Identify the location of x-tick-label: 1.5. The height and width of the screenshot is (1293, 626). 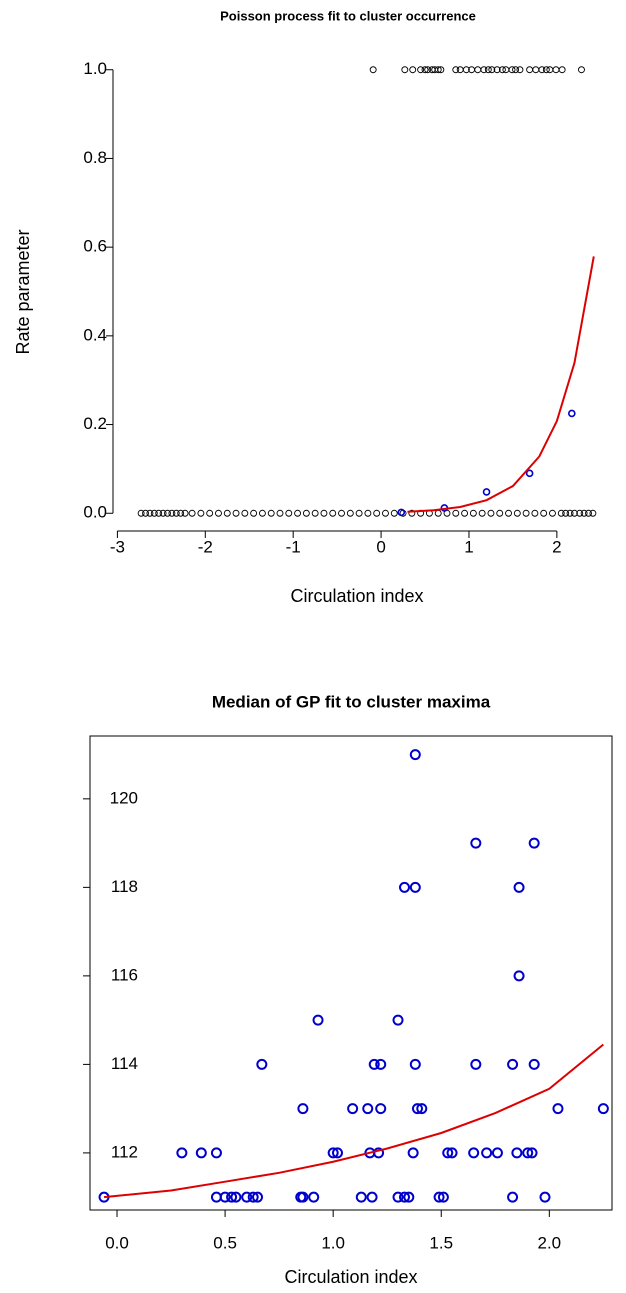
(441, 1242).